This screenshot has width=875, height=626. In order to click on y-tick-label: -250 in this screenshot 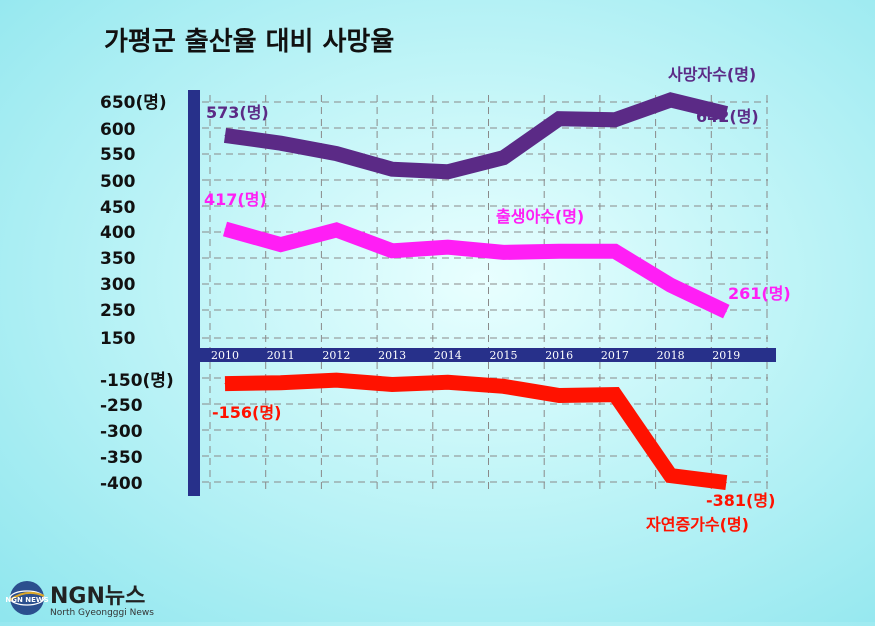, I will do `click(121, 406)`.